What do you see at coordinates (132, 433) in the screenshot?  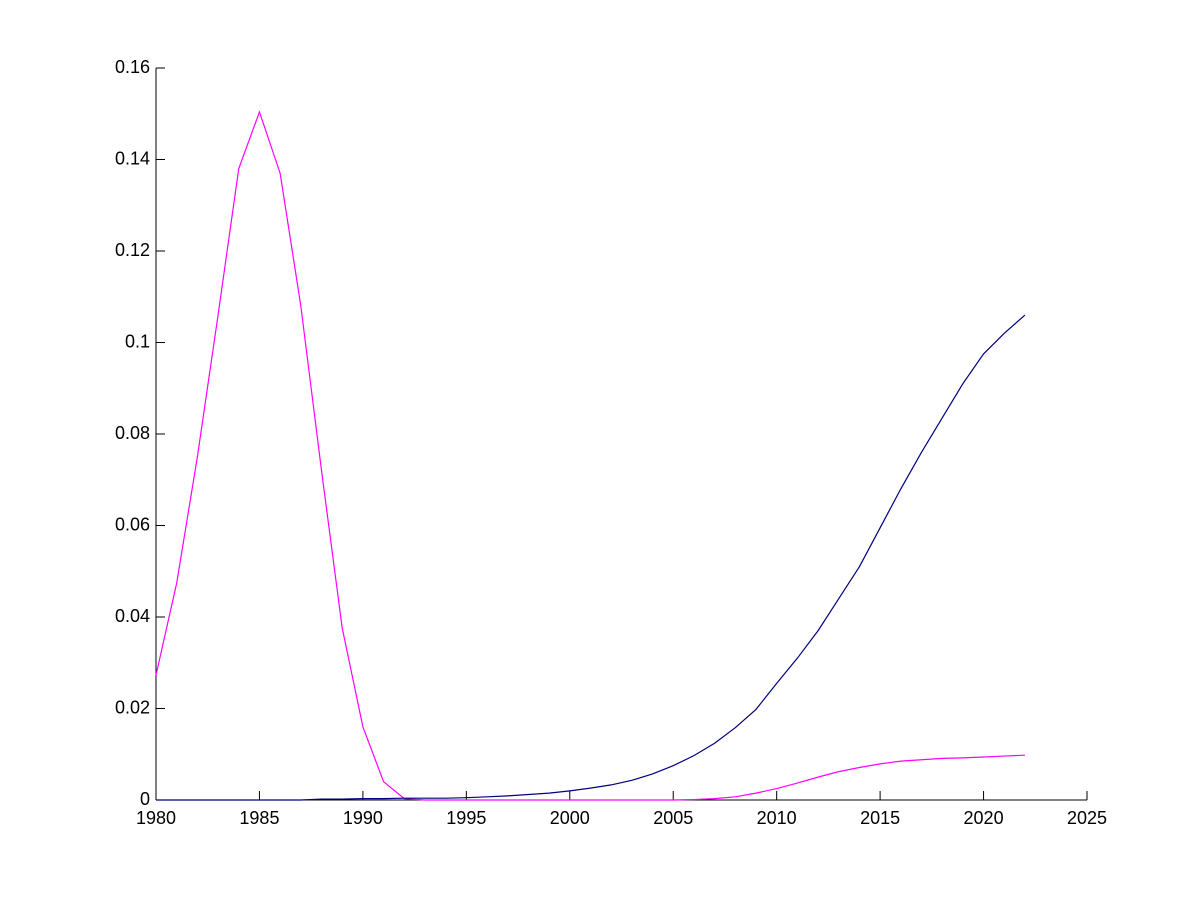 I see `y-tick-label: 0.08` at bounding box center [132, 433].